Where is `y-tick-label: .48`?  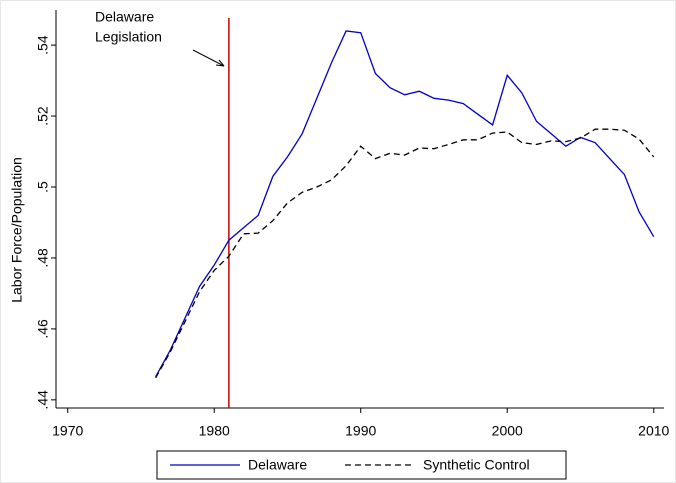
y-tick-label: .48 is located at coordinates (43, 258).